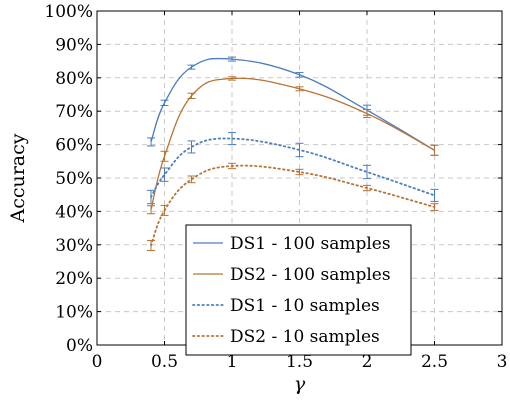 This screenshot has height=401, width=510. Describe the element at coordinates (97, 362) in the screenshot. I see `x-tick-label: 0` at that location.